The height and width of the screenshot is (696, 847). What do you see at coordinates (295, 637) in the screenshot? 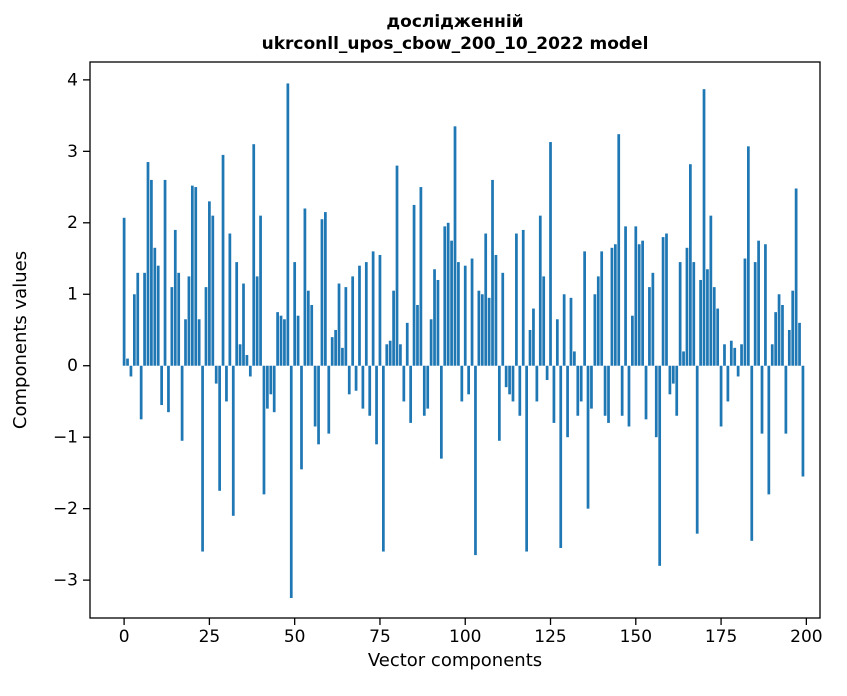
I see `x-tick-label: 50` at bounding box center [295, 637].